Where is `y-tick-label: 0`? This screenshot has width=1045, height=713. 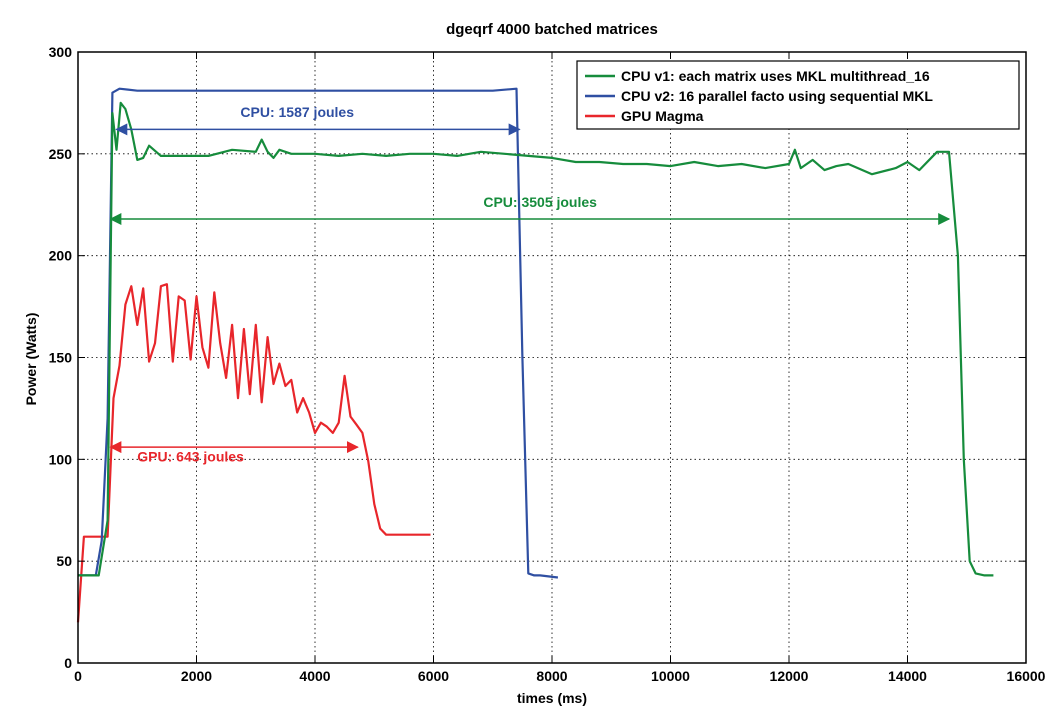
y-tick-label: 0 is located at coordinates (68, 663).